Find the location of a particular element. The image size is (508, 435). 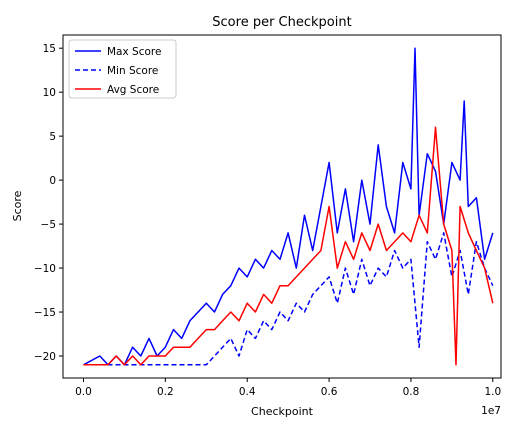

x-axis: 0.0 0.2 0.4 0.6 0.8 1.0 is located at coordinates (288, 388).